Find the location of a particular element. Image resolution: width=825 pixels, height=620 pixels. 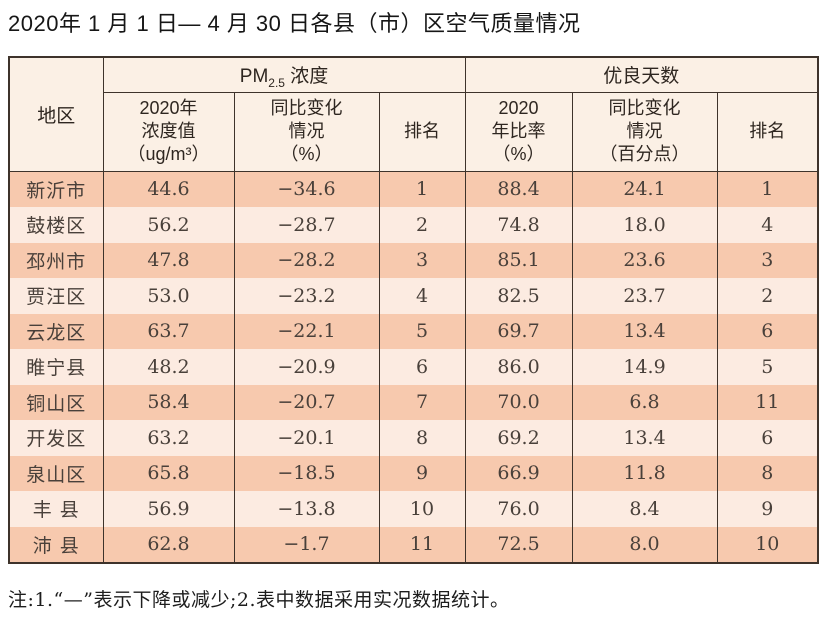

table-row: 睢宁县 48.2 −20.9 6 86.0 14.9 5 is located at coordinates (413, 367).